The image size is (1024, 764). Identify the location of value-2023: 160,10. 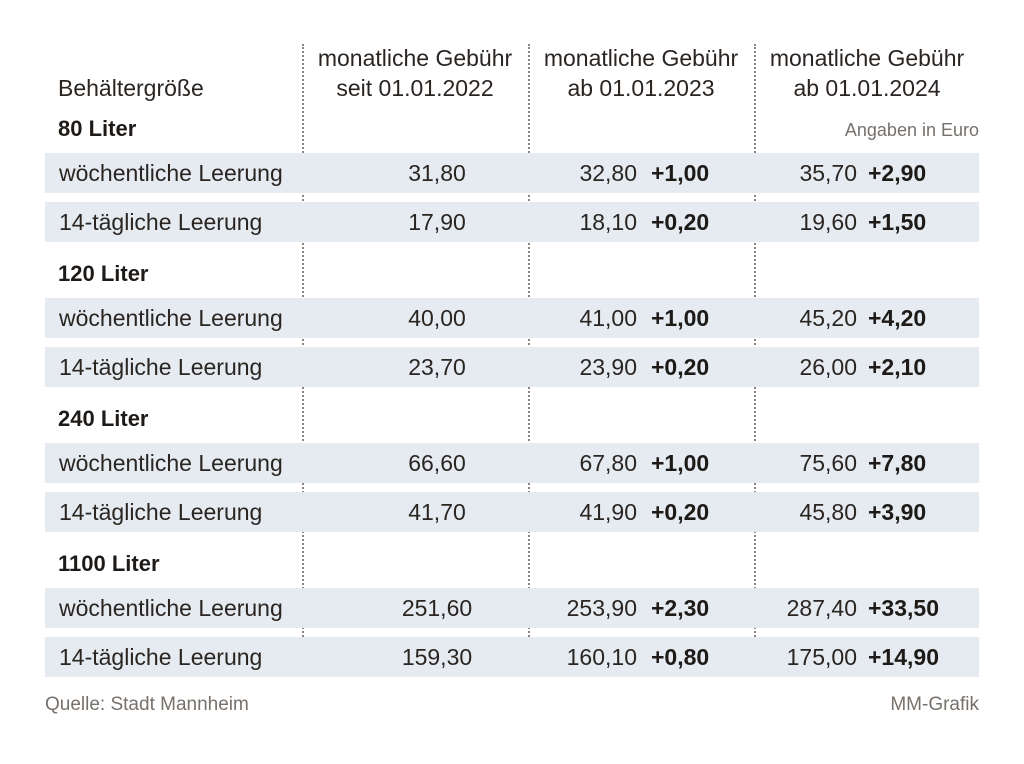
(601, 657).